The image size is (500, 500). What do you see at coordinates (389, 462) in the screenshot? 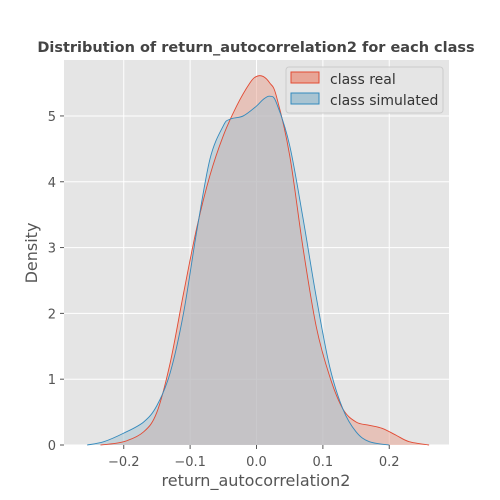
I see `x-tick-label: 0.2` at bounding box center [389, 462].